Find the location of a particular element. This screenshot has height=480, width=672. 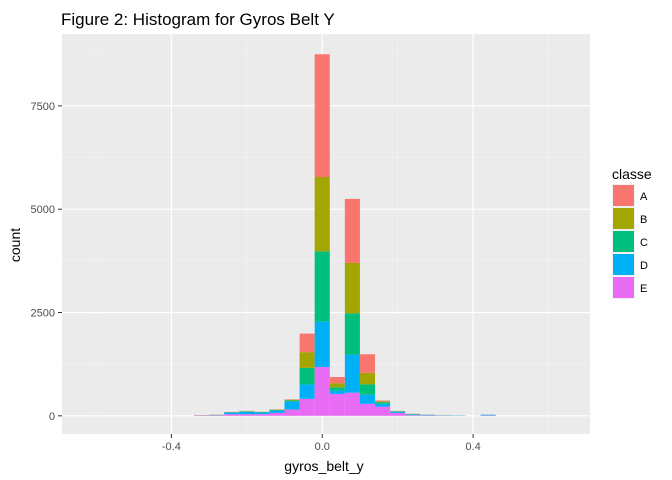

legend-key-b is located at coordinates (623, 218).